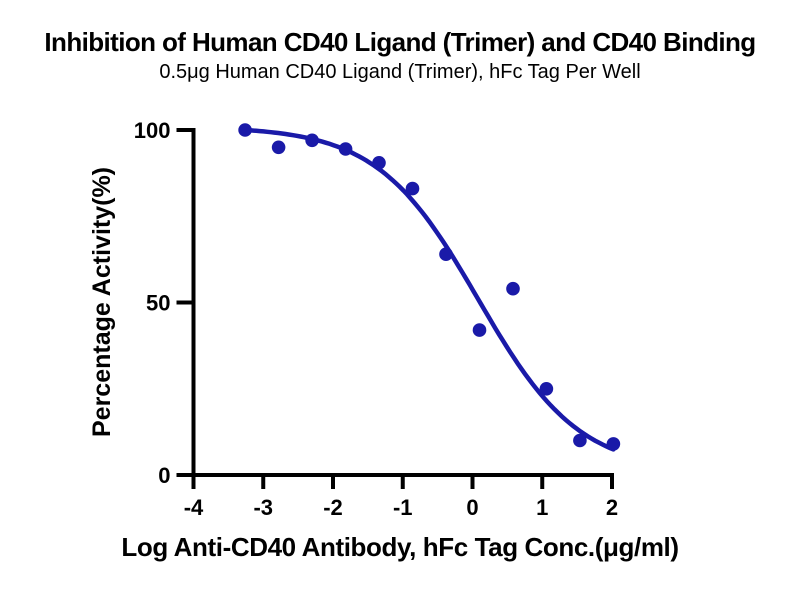 Image resolution: width=800 pixels, height=600 pixels. What do you see at coordinates (403, 507) in the screenshot?
I see `x-tick-label: -1` at bounding box center [403, 507].